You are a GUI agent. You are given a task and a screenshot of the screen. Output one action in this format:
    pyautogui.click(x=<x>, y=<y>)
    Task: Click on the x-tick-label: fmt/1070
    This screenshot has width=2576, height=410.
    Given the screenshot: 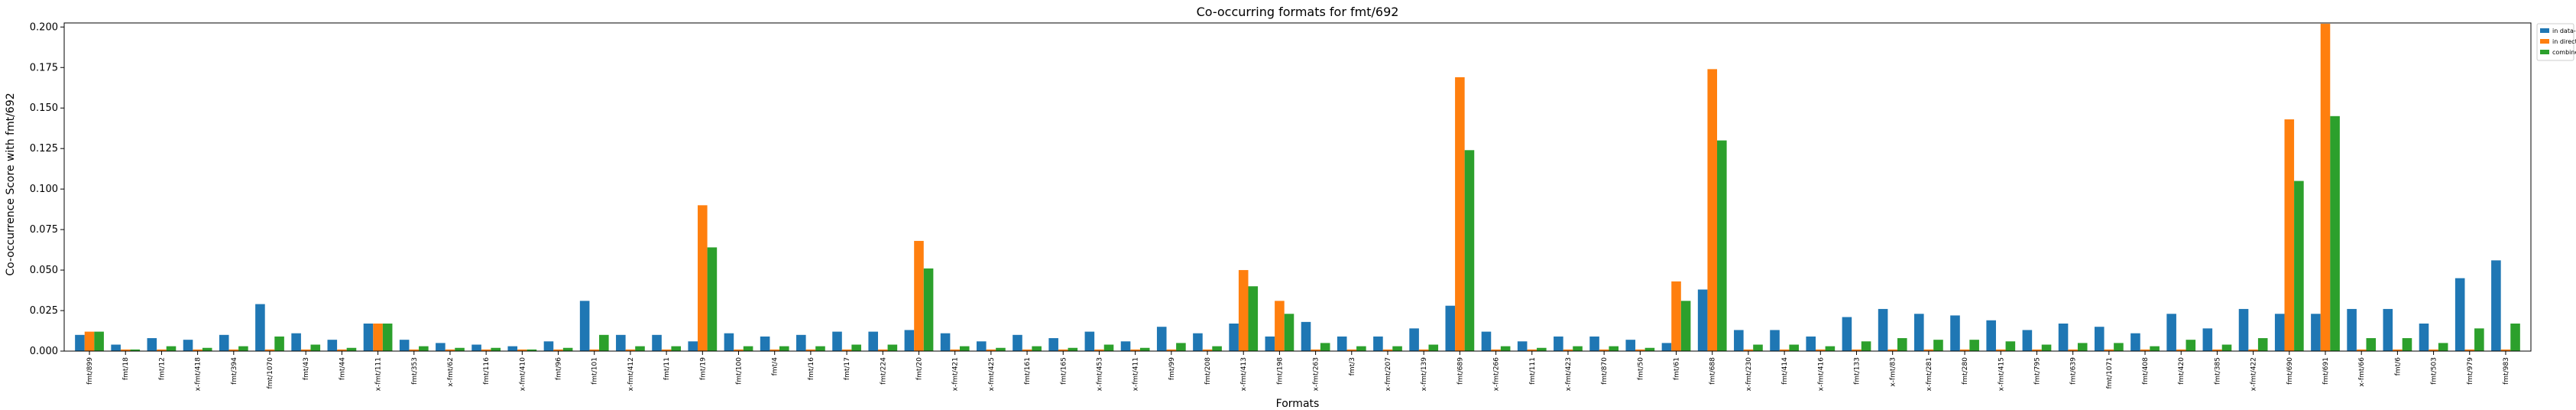 What is the action you would take?
    pyautogui.click(x=270, y=373)
    